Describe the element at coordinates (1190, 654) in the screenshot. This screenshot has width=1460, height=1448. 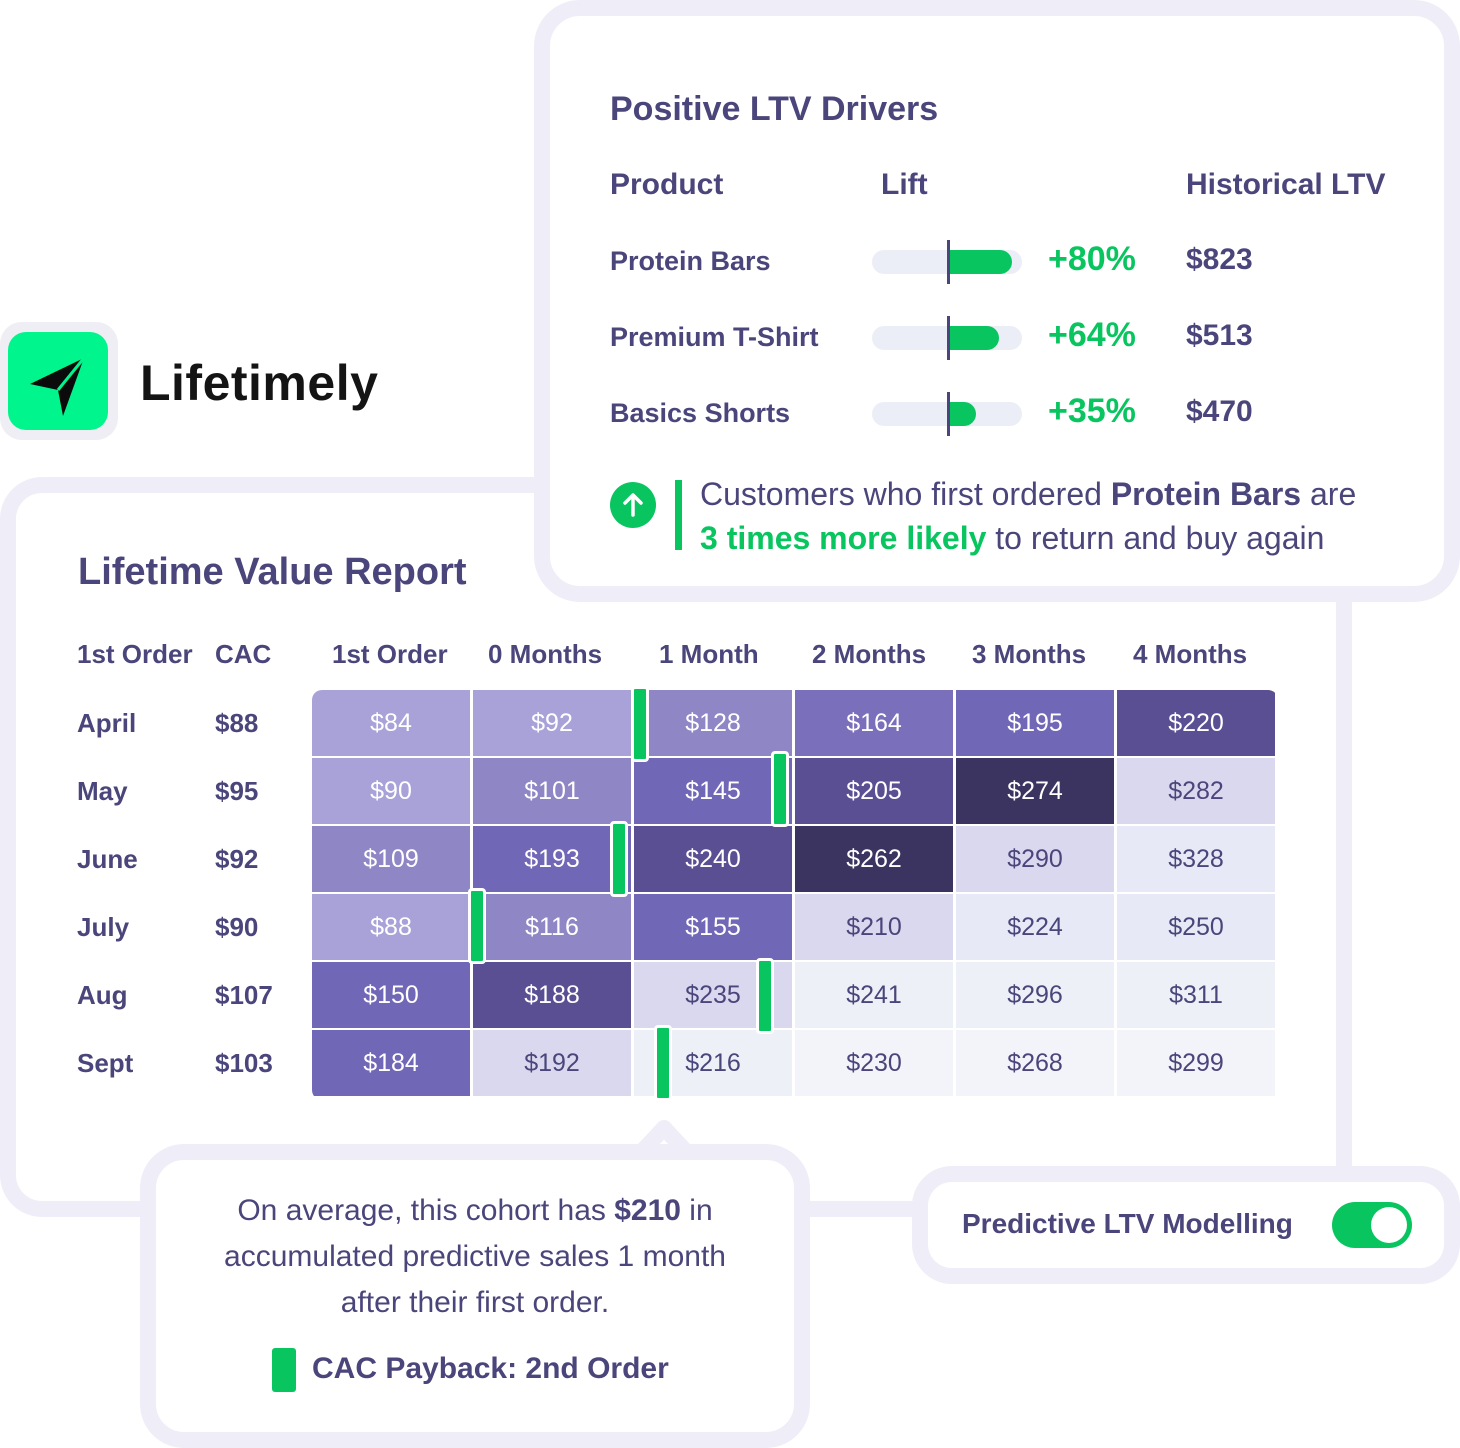
I see `col-header-4-months: 4 Months` at that location.